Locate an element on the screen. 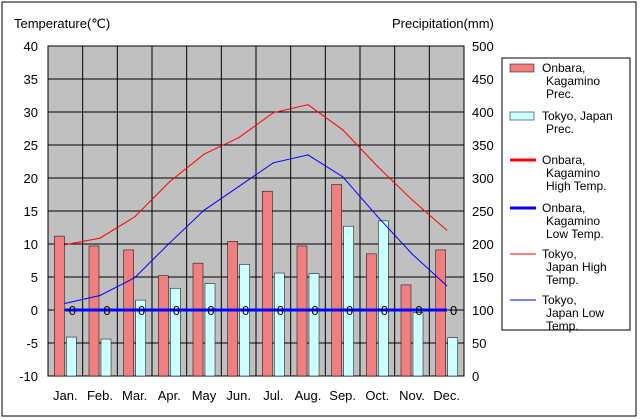 The width and height of the screenshot is (640, 420). x-axis-tick-label: Feb. is located at coordinates (100, 395).